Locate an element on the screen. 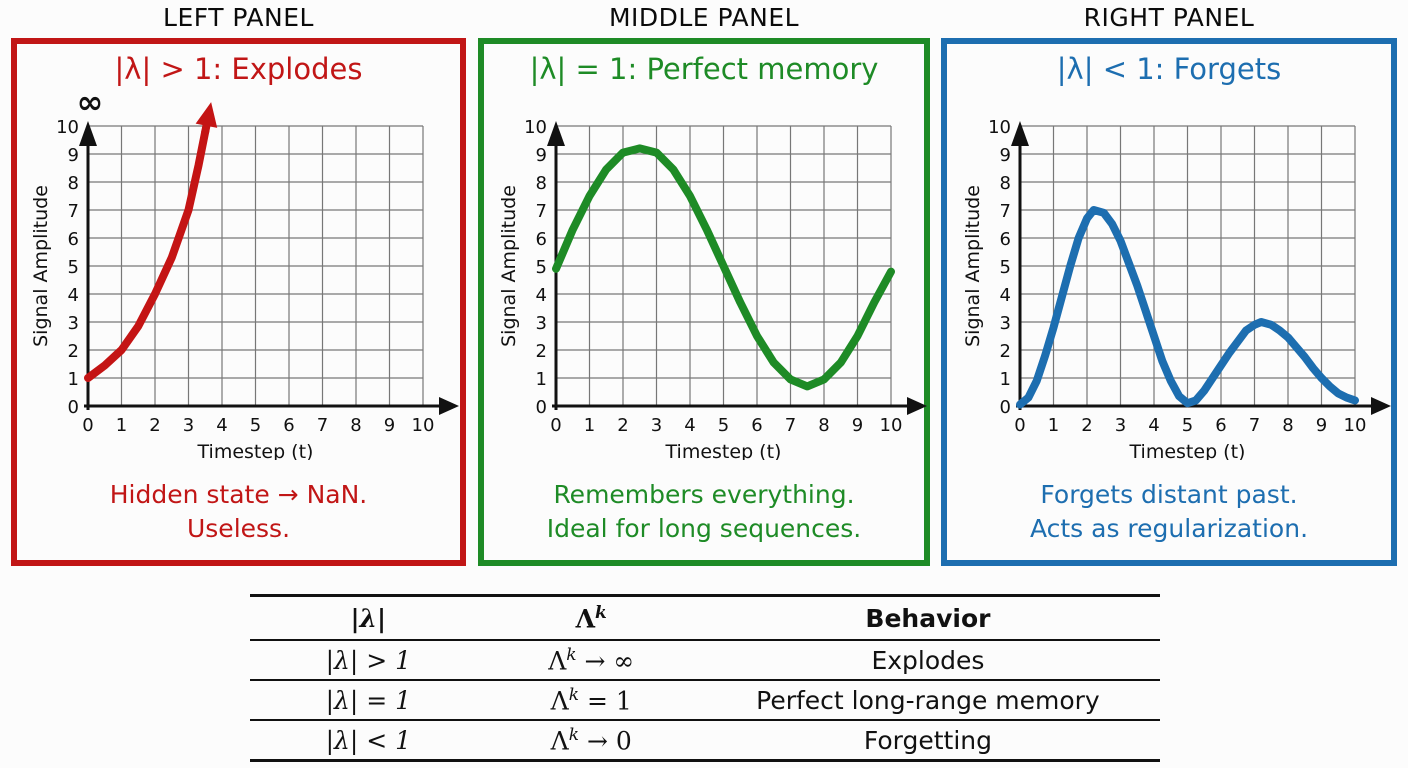 The height and width of the screenshot is (768, 1408). table-row: |λ| > 1 Λk → ∞ Explodes is located at coordinates (705, 661).